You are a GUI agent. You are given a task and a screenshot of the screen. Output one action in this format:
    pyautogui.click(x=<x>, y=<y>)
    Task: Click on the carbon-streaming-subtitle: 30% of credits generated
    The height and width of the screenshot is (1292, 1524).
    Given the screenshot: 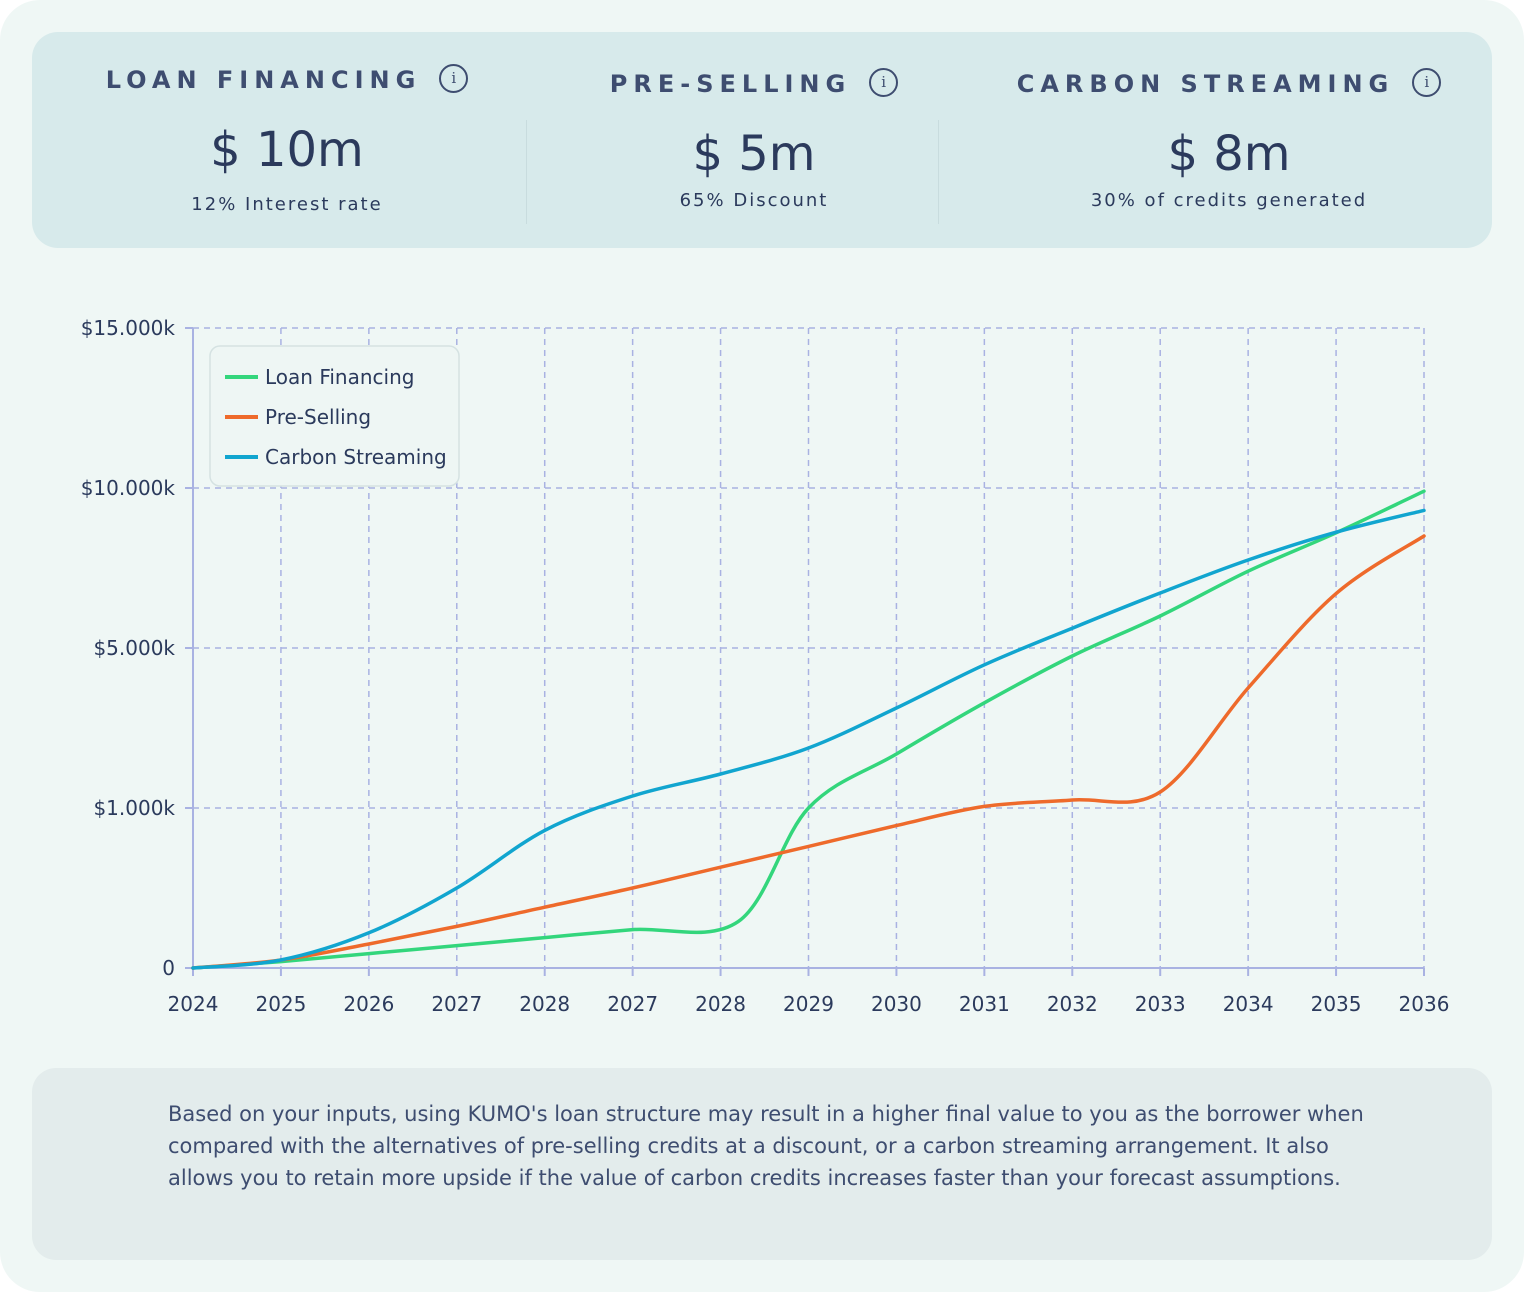 What is the action you would take?
    pyautogui.click(x=1229, y=200)
    